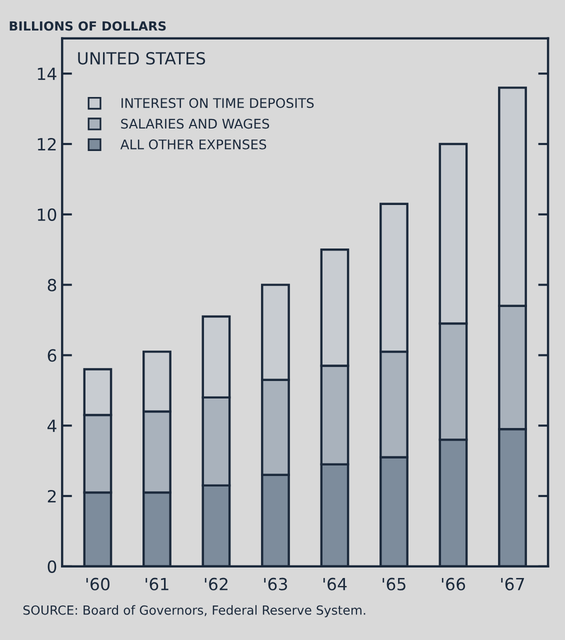  Describe the element at coordinates (142, 58) in the screenshot. I see `text: UNITED STATES` at that location.